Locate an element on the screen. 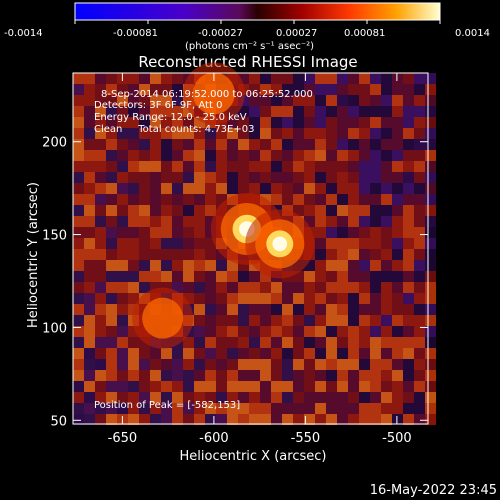 The width and height of the screenshot is (500, 500). detectors-info: Detectors: 3F 6F 9F, Att 0 is located at coordinates (158, 105).